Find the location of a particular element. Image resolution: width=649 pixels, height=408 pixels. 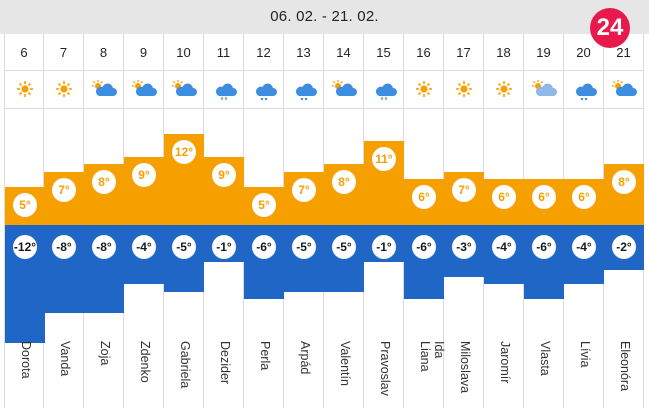

name-day-label: Valentín is located at coordinates (345, 363).